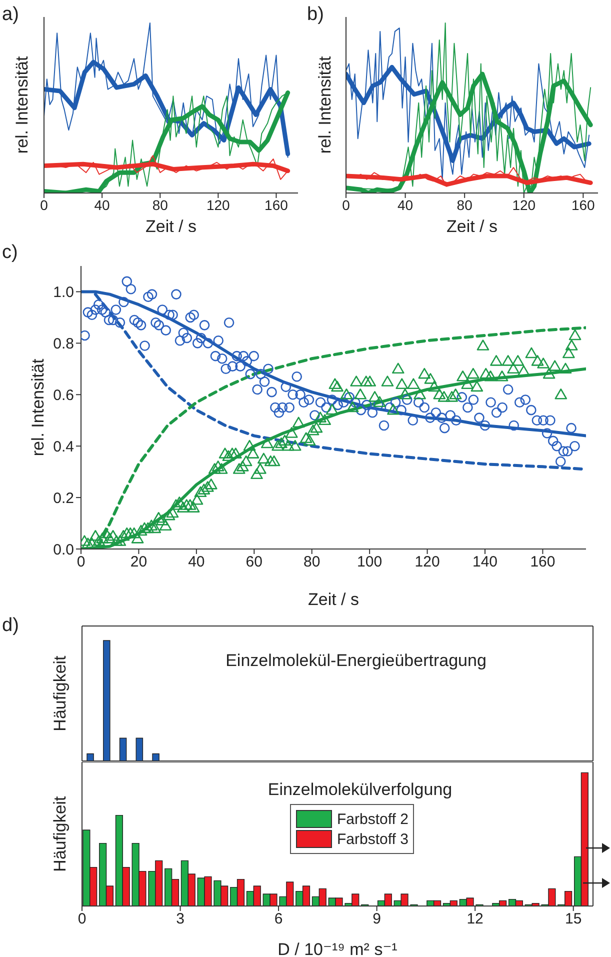 The height and width of the screenshot is (957, 611). I want to click on chart-title: a), so click(10, 15).